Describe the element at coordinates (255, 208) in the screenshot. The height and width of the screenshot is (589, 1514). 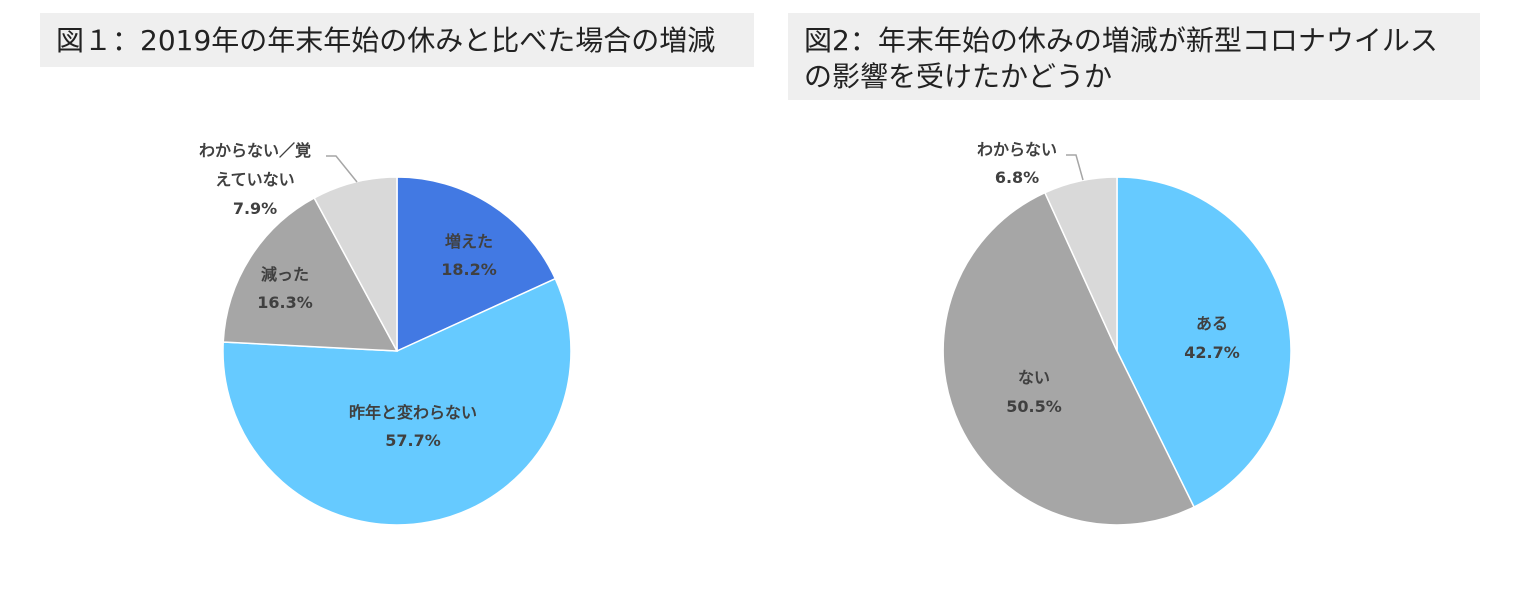
I see `pie1-slice-value-3: 7.9%` at that location.